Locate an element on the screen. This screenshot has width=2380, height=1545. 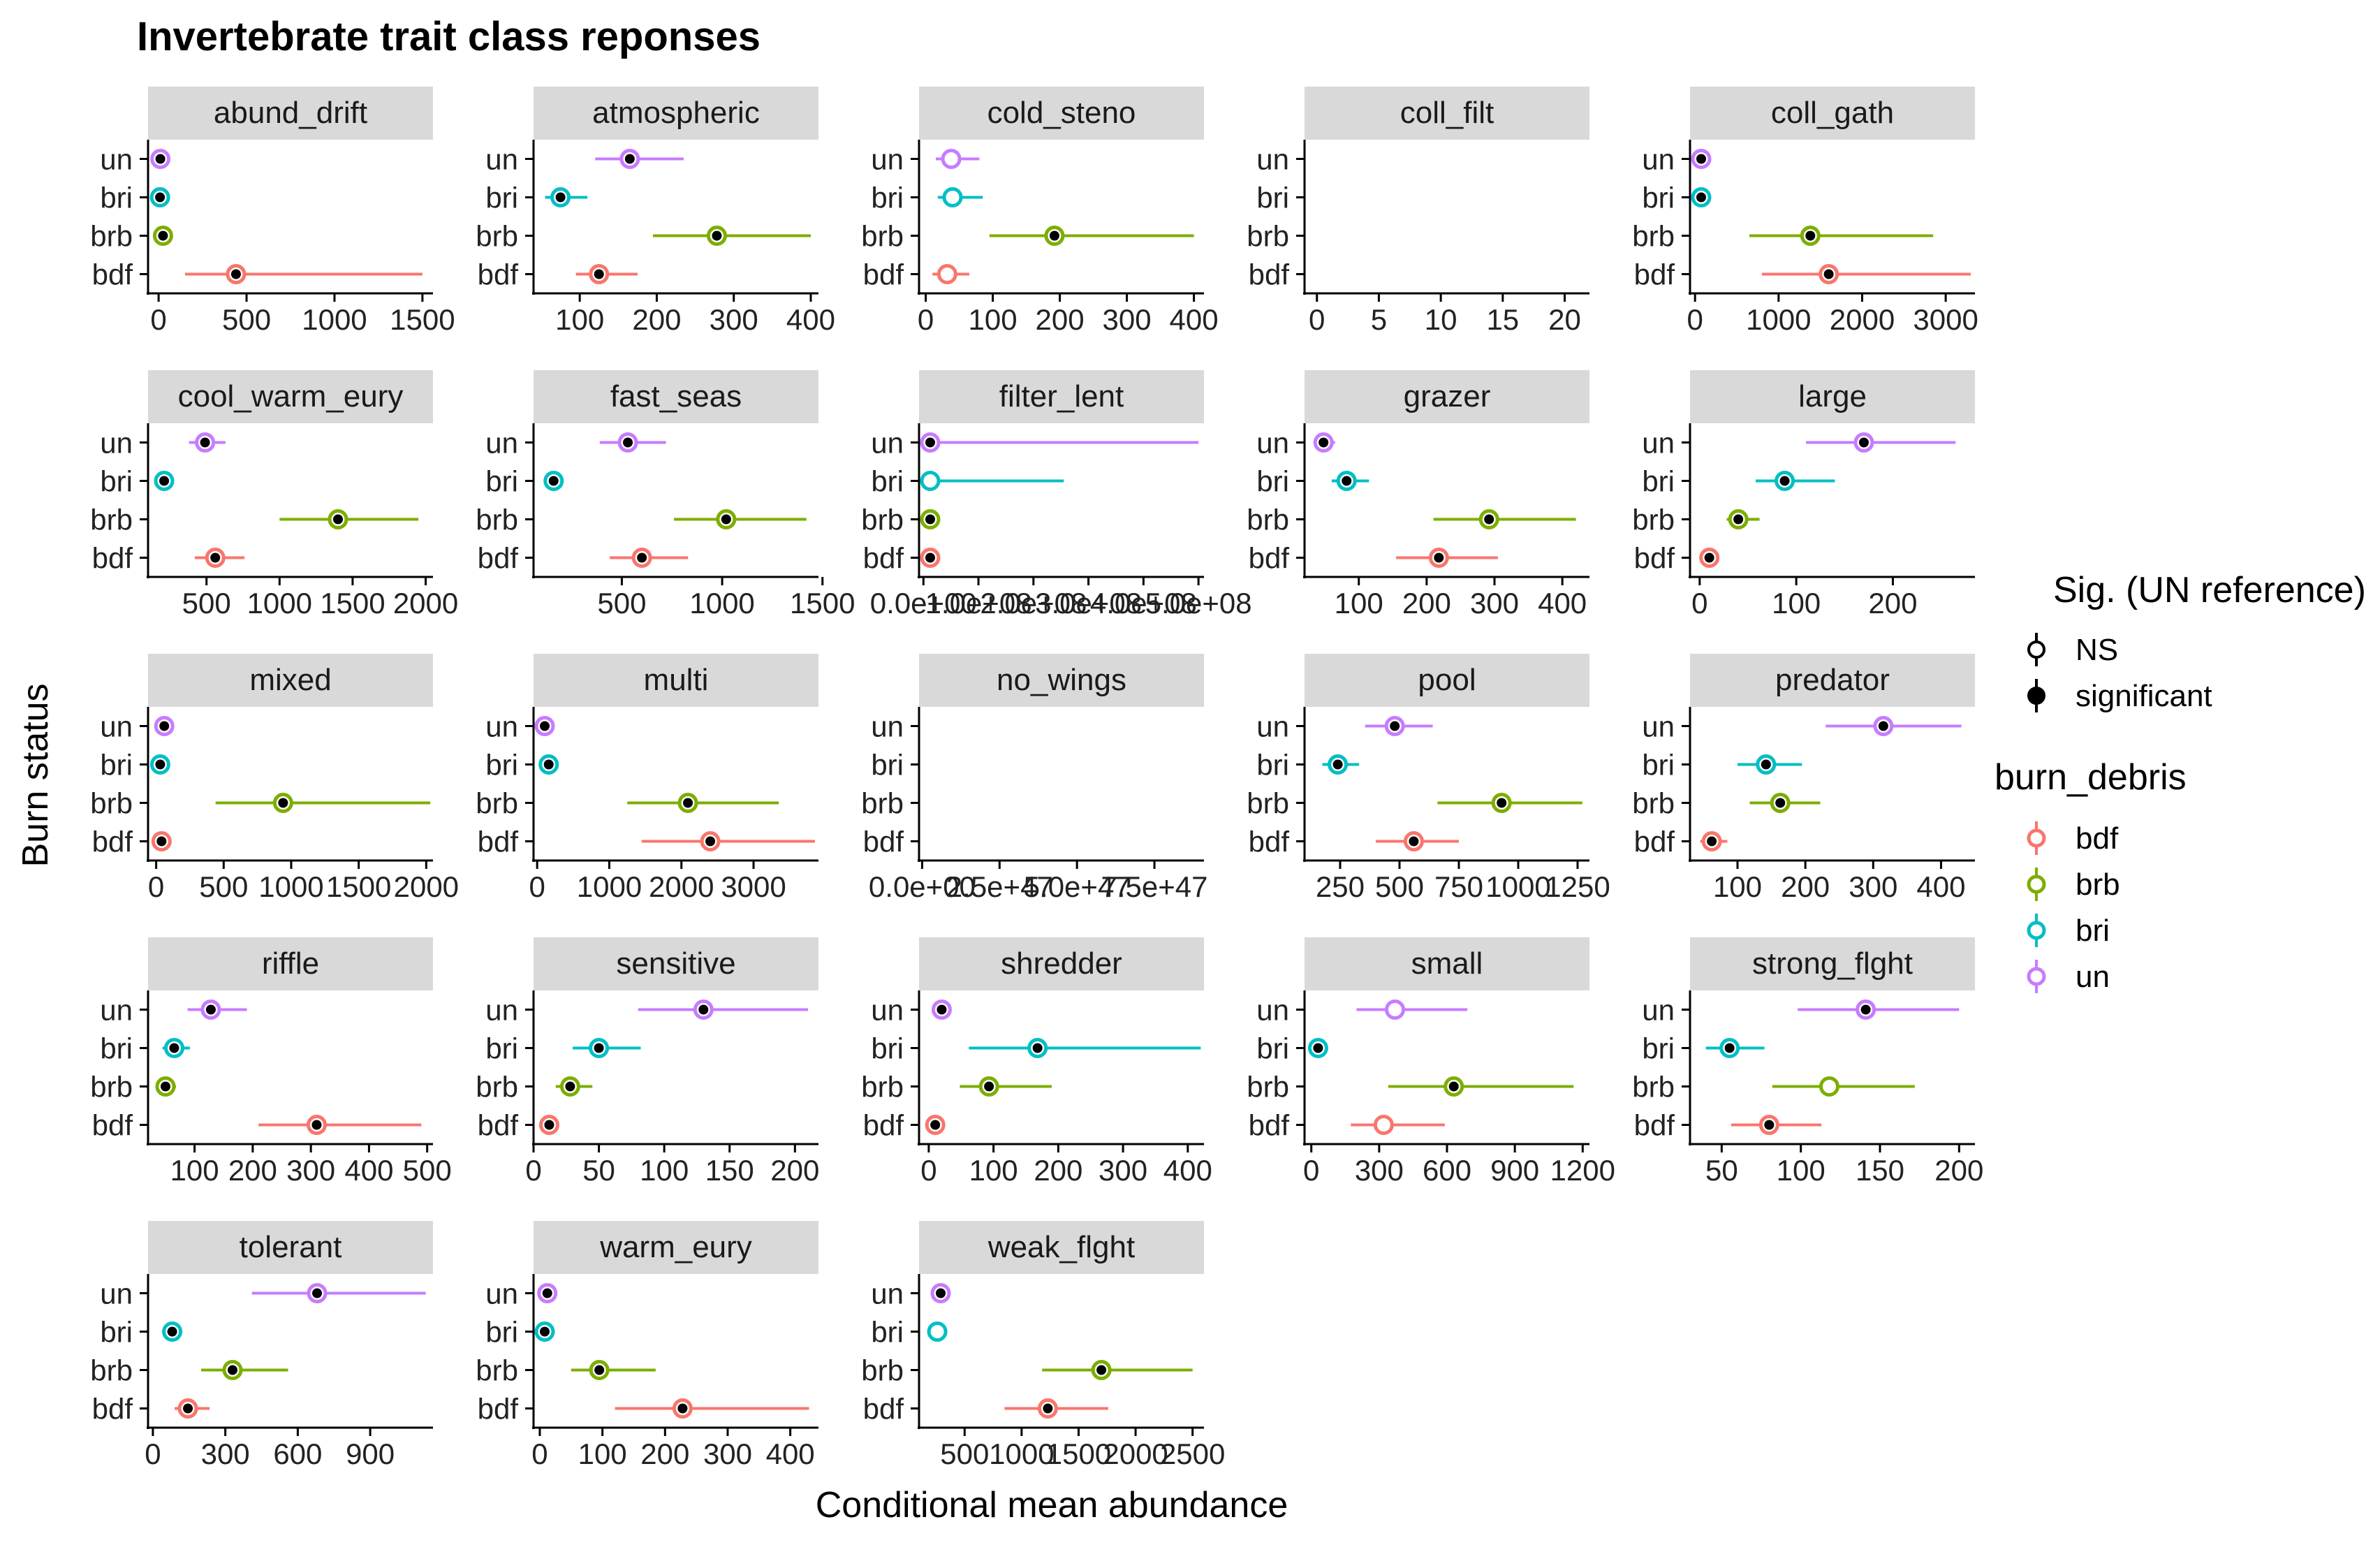
x-tick-label: 1.0e+08 is located at coordinates (978, 604).